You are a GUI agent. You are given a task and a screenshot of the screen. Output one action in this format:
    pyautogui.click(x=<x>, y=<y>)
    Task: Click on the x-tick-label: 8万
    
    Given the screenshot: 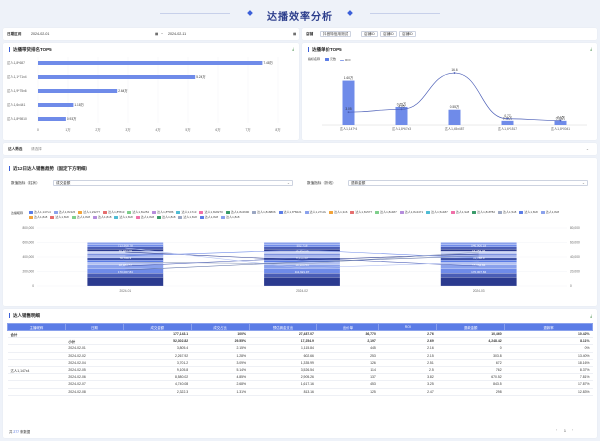 What is the action you would take?
    pyautogui.click(x=278, y=130)
    